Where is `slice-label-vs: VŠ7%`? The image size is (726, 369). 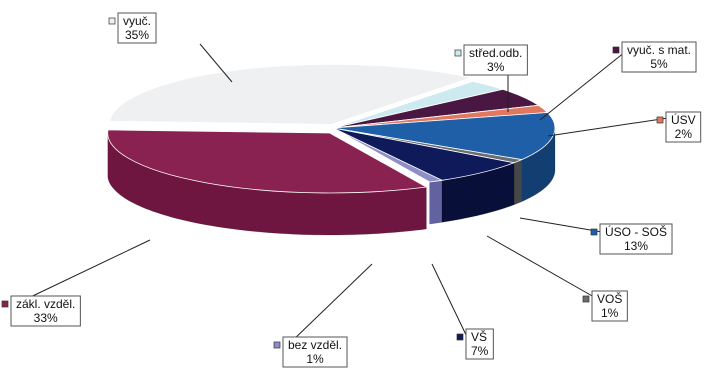 slice-label-vs: VŠ7% is located at coordinates (475, 344).